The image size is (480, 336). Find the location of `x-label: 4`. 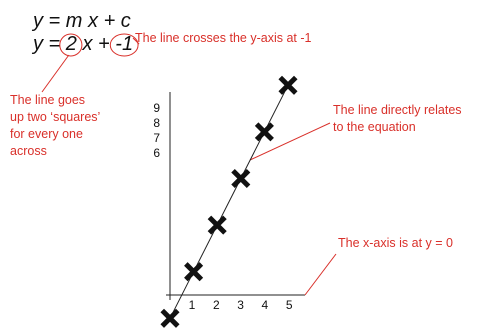

x-label: 4 is located at coordinates (265, 305).